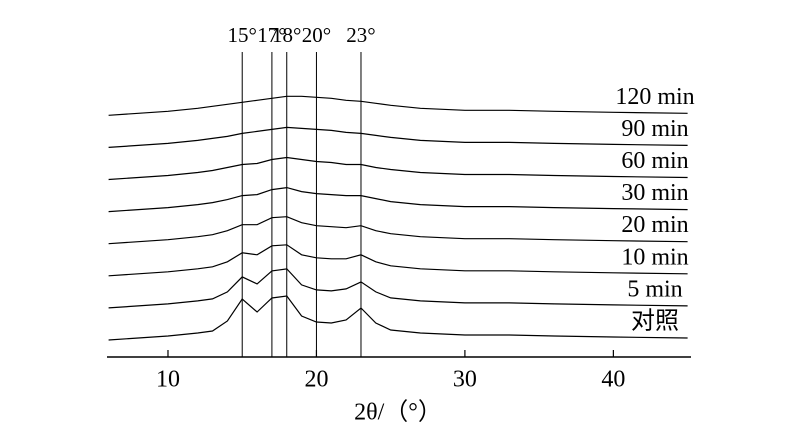 The height and width of the screenshot is (442, 786). Describe the element at coordinates (654, 289) in the screenshot. I see `legend-label: 5 min` at that location.